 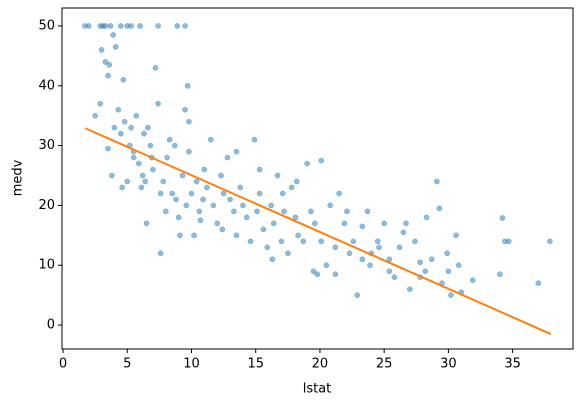 What do you see at coordinates (320, 364) in the screenshot?
I see `x-tick-label: 20` at bounding box center [320, 364].